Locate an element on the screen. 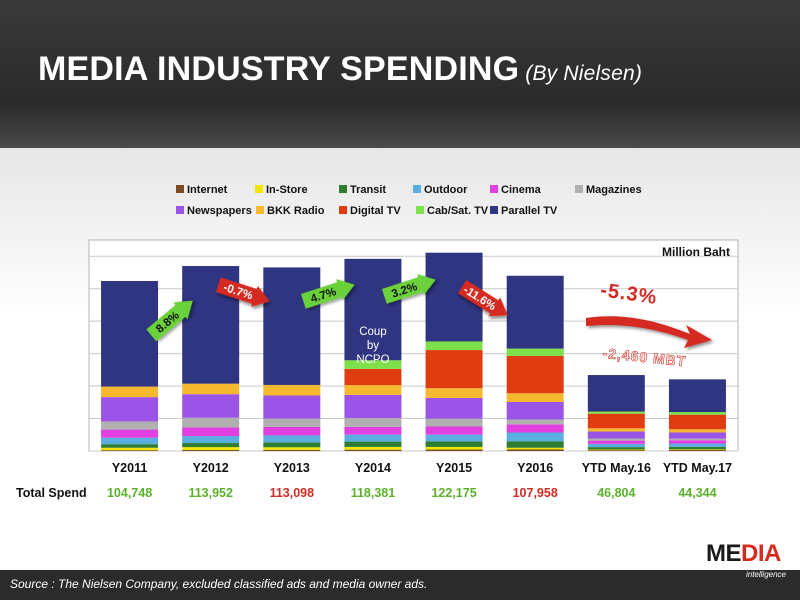 The width and height of the screenshot is (800, 600). legend-swatch-transit is located at coordinates (343, 189).